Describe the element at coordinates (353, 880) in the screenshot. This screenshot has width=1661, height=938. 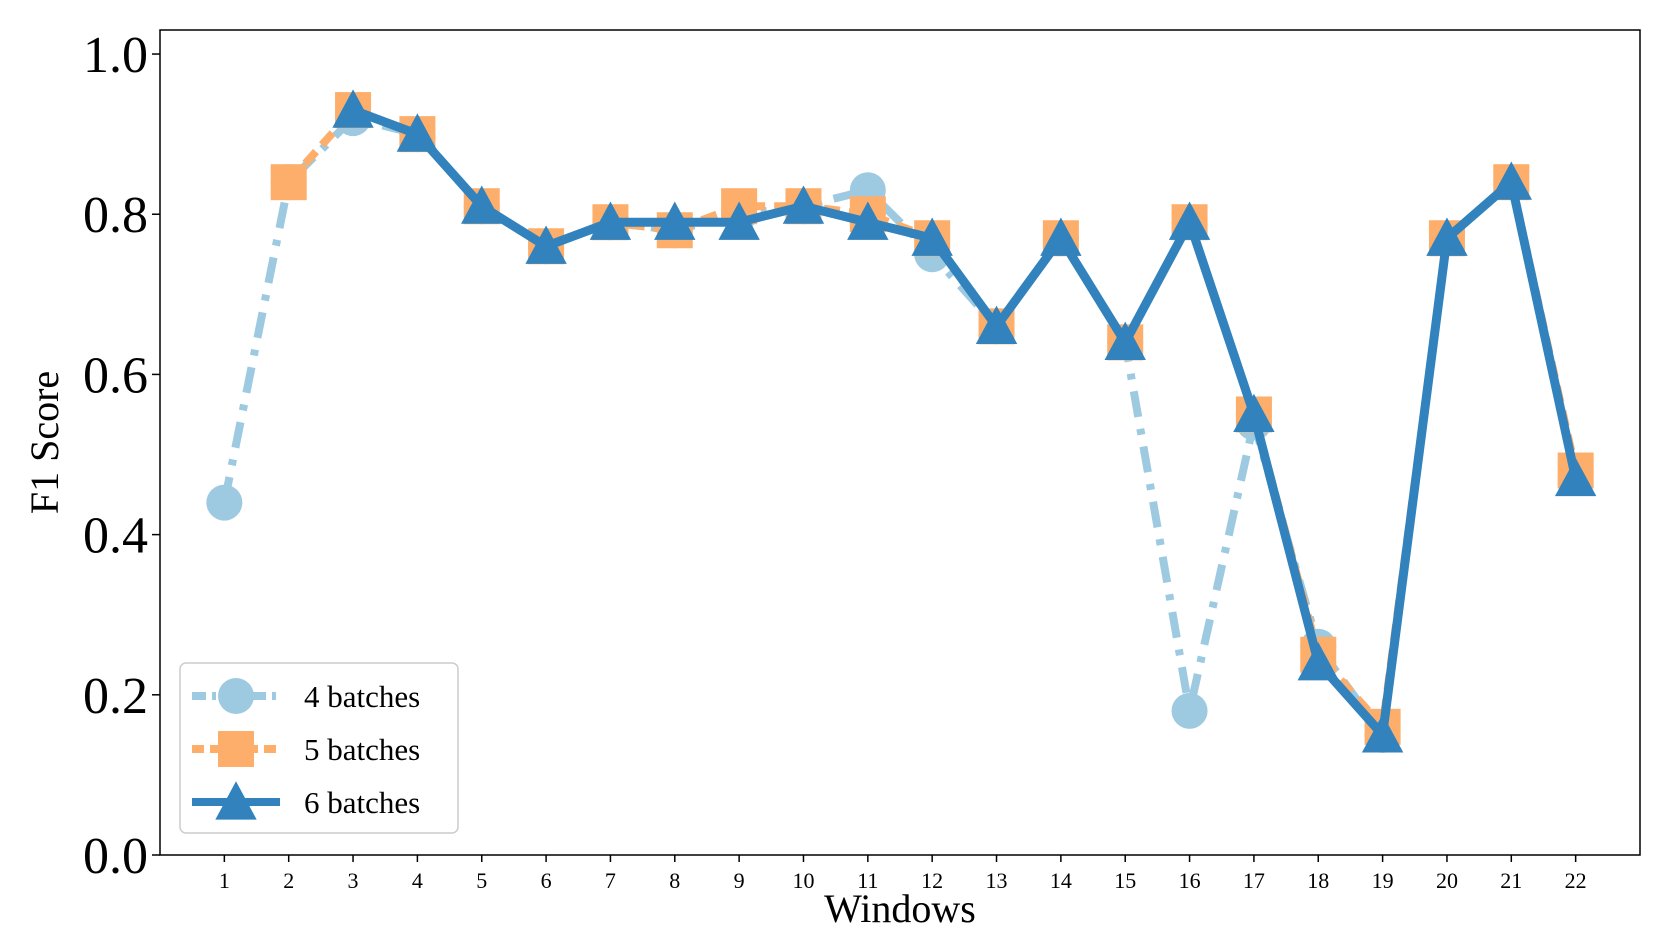
I see `x-tick-label: 3` at that location.